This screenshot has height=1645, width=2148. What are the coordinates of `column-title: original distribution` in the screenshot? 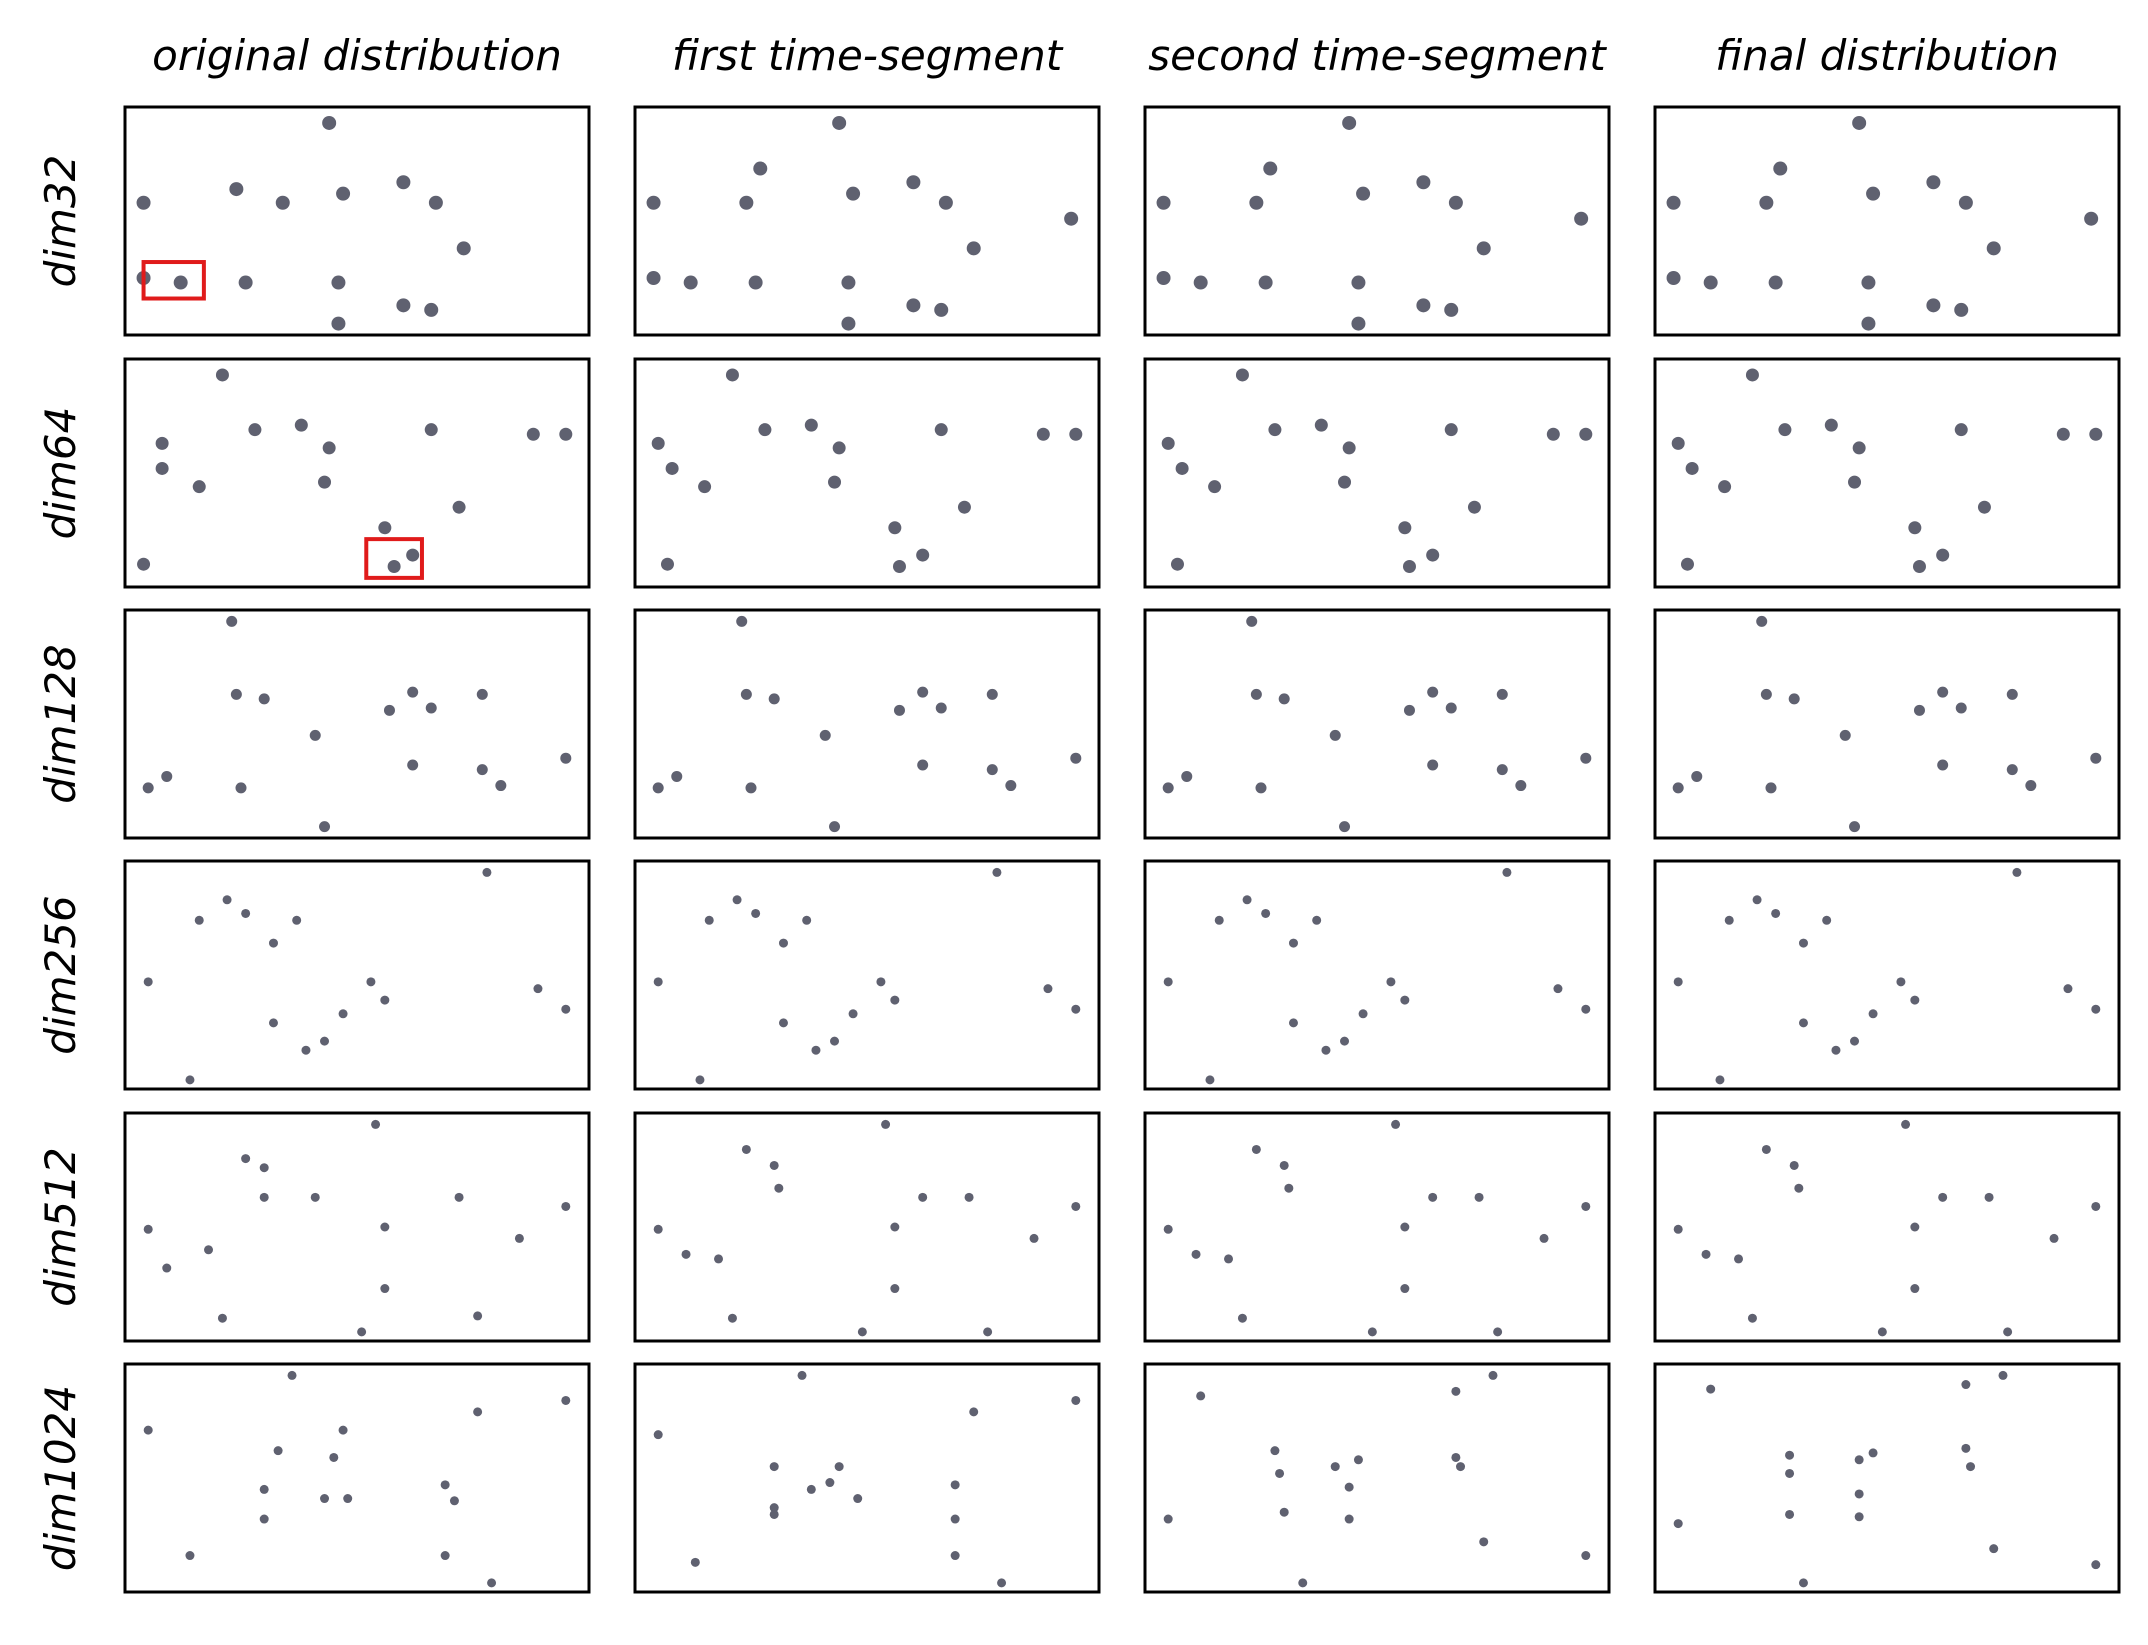 It's located at (357, 55).